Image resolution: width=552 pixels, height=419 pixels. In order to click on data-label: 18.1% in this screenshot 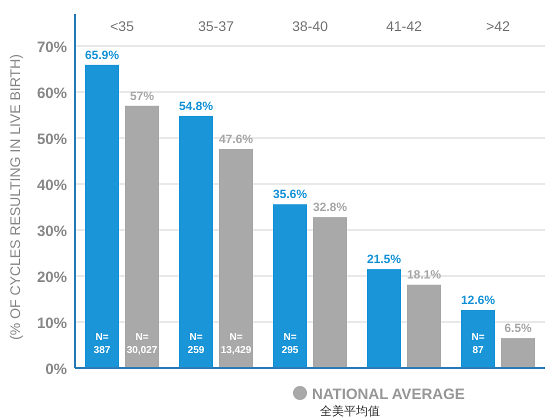, I will do `click(424, 275)`.